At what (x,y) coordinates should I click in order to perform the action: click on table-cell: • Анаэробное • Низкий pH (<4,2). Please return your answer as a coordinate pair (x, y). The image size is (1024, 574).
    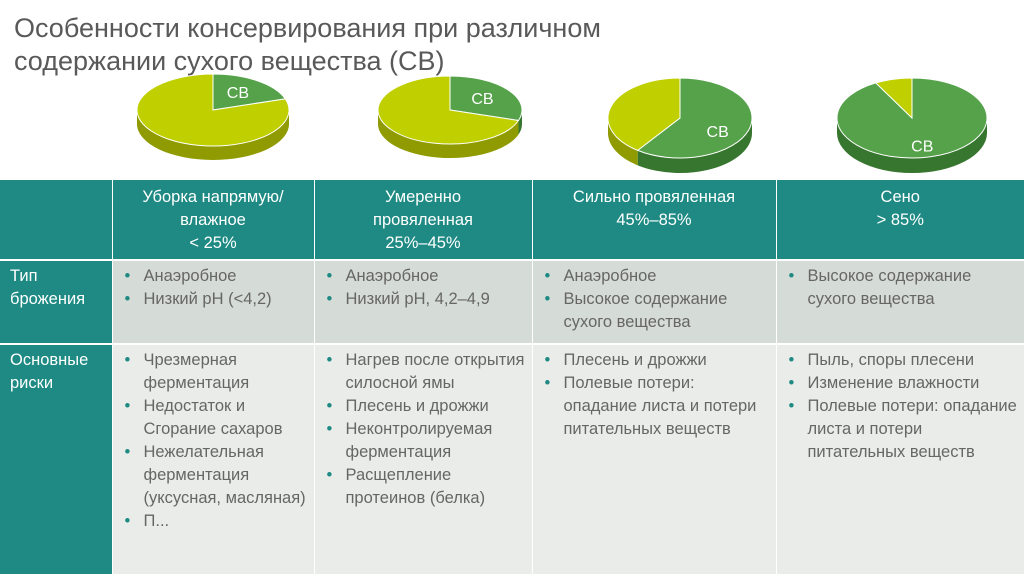
    Looking at the image, I should click on (212, 301).